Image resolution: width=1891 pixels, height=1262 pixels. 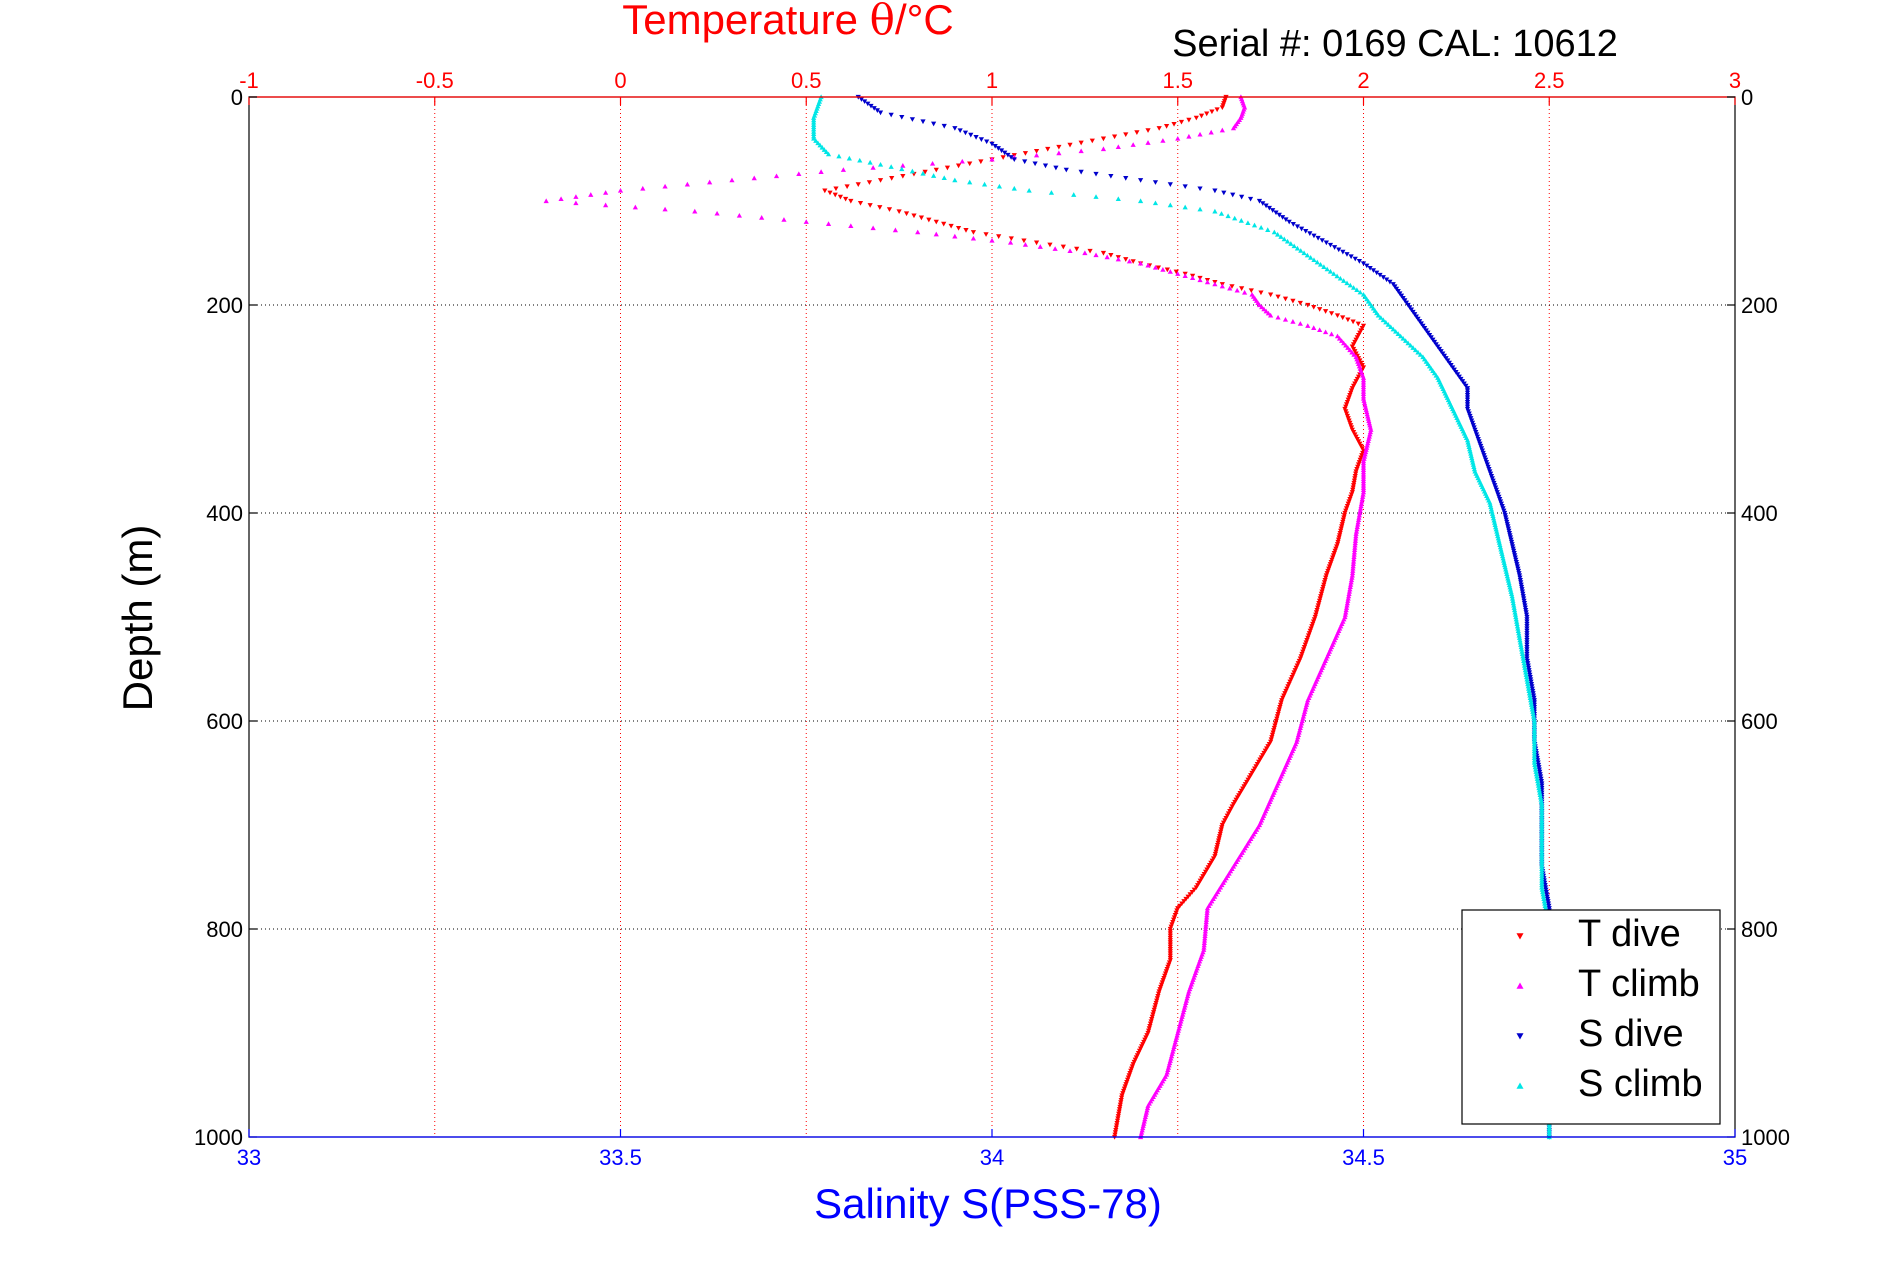 I want to click on depth-tick-label-left: 1000, so click(x=218, y=1137).